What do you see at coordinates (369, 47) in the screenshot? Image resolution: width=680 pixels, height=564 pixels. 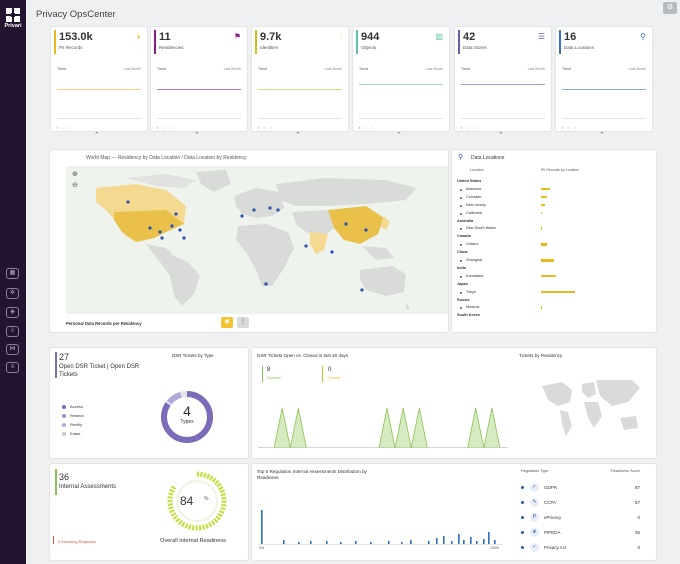 I see `kpi-label: Objects` at bounding box center [369, 47].